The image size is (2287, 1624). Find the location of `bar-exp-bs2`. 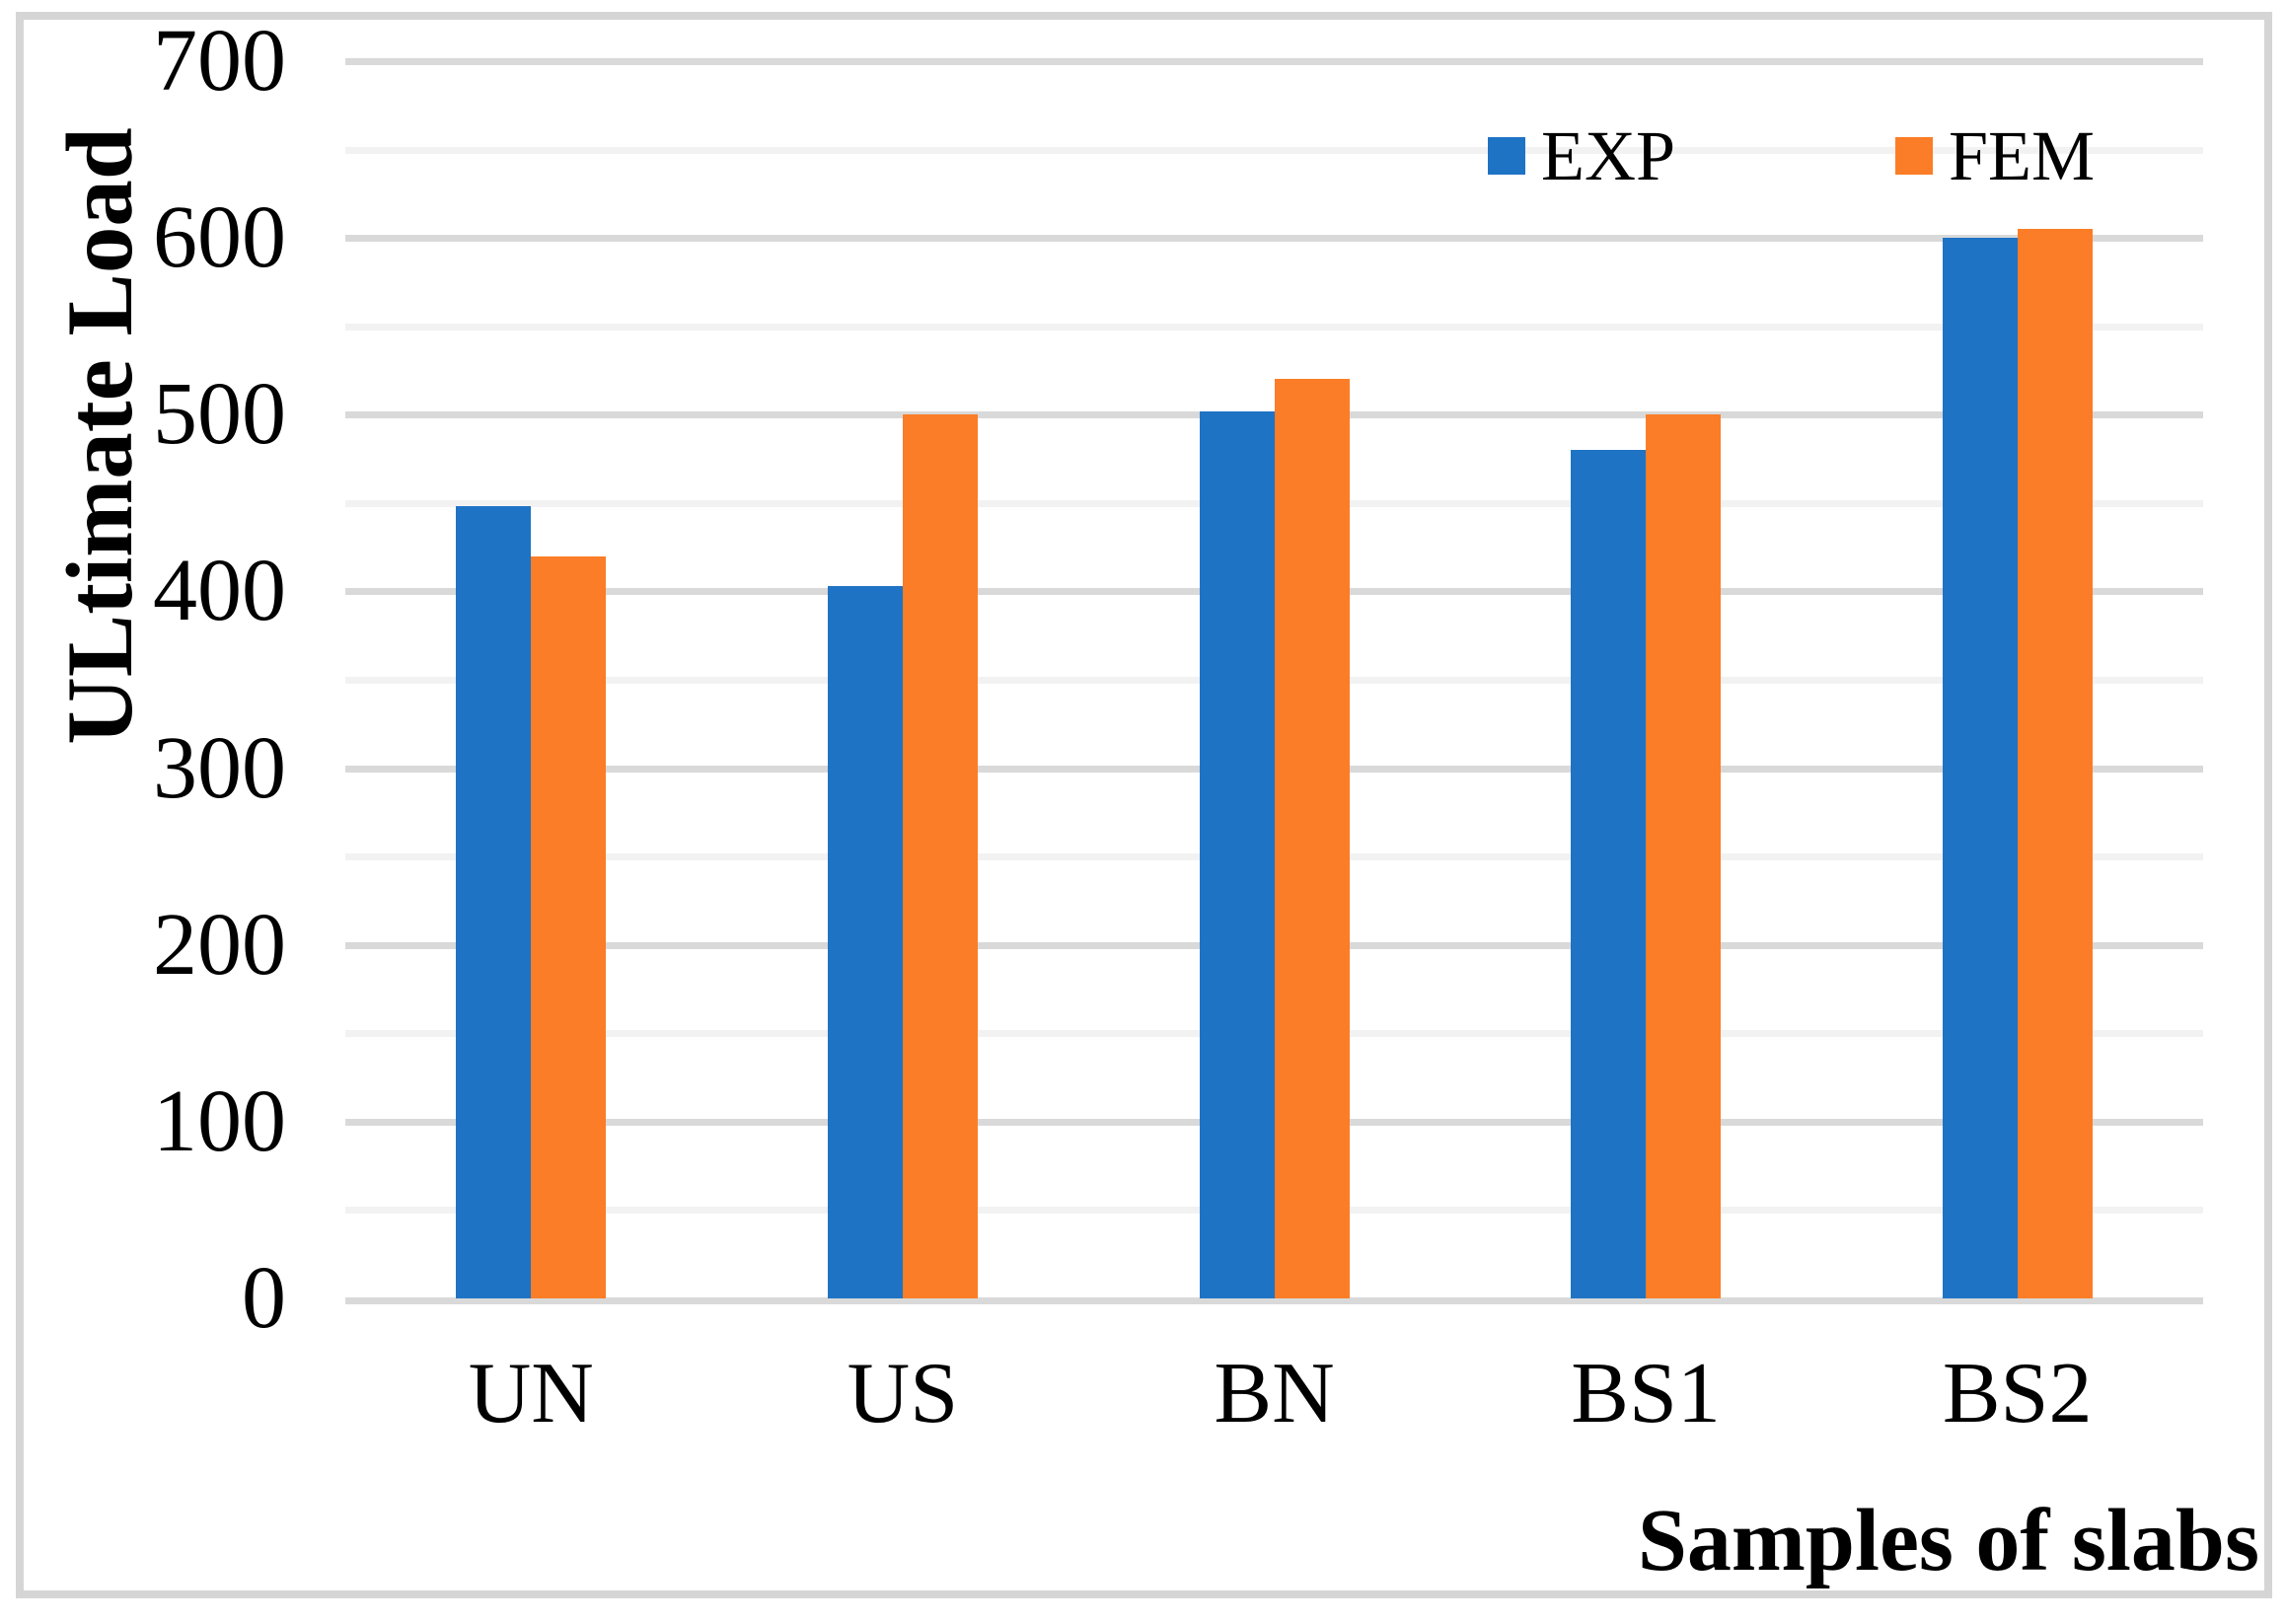

bar-exp-bs2 is located at coordinates (1980, 768).